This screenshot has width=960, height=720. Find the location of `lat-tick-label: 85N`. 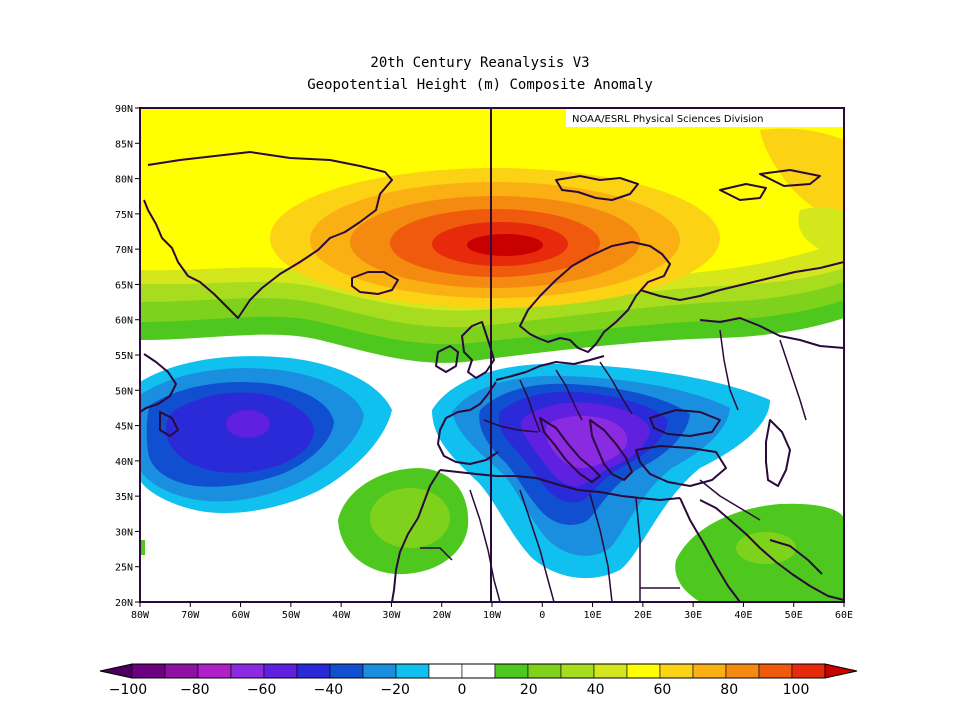

lat-tick-label: 85N is located at coordinates (124, 144).